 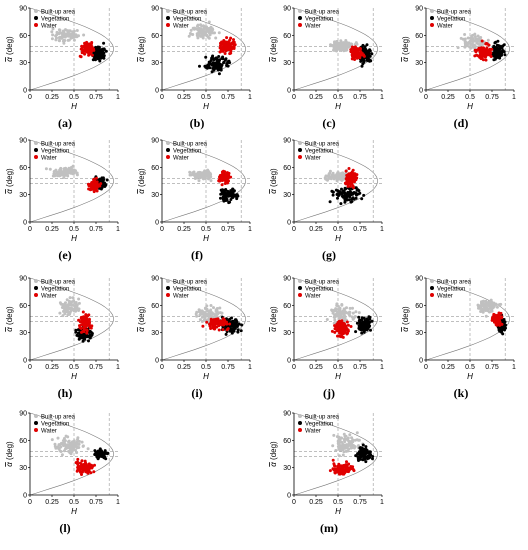 What do you see at coordinates (329, 528) in the screenshot?
I see `panel-label: (m)` at bounding box center [329, 528].